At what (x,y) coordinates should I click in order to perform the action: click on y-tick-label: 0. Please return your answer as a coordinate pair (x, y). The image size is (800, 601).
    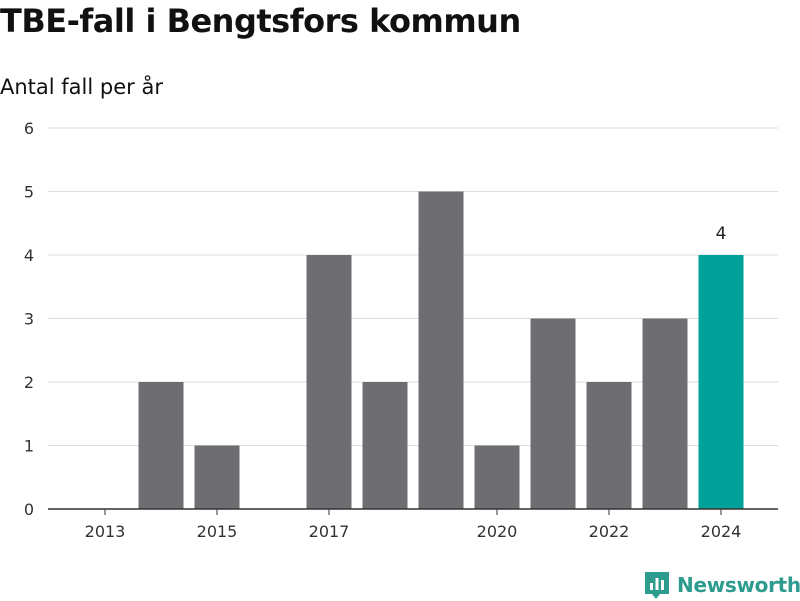
    Looking at the image, I should click on (29, 509).